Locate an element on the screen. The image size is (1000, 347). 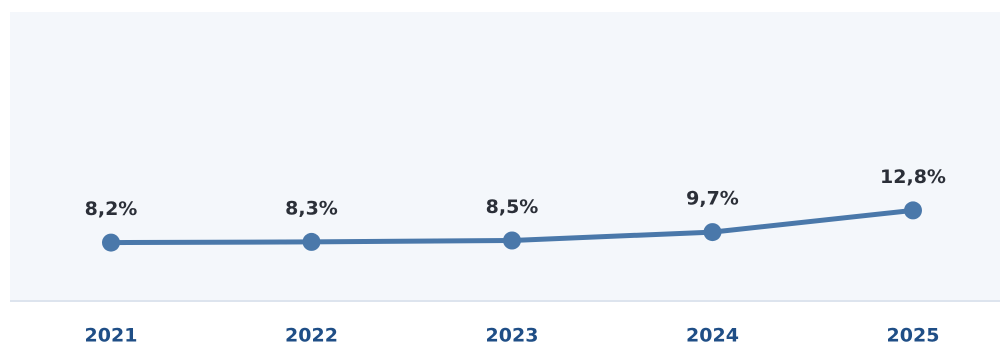
value-label: 8,3% is located at coordinates (311, 208).